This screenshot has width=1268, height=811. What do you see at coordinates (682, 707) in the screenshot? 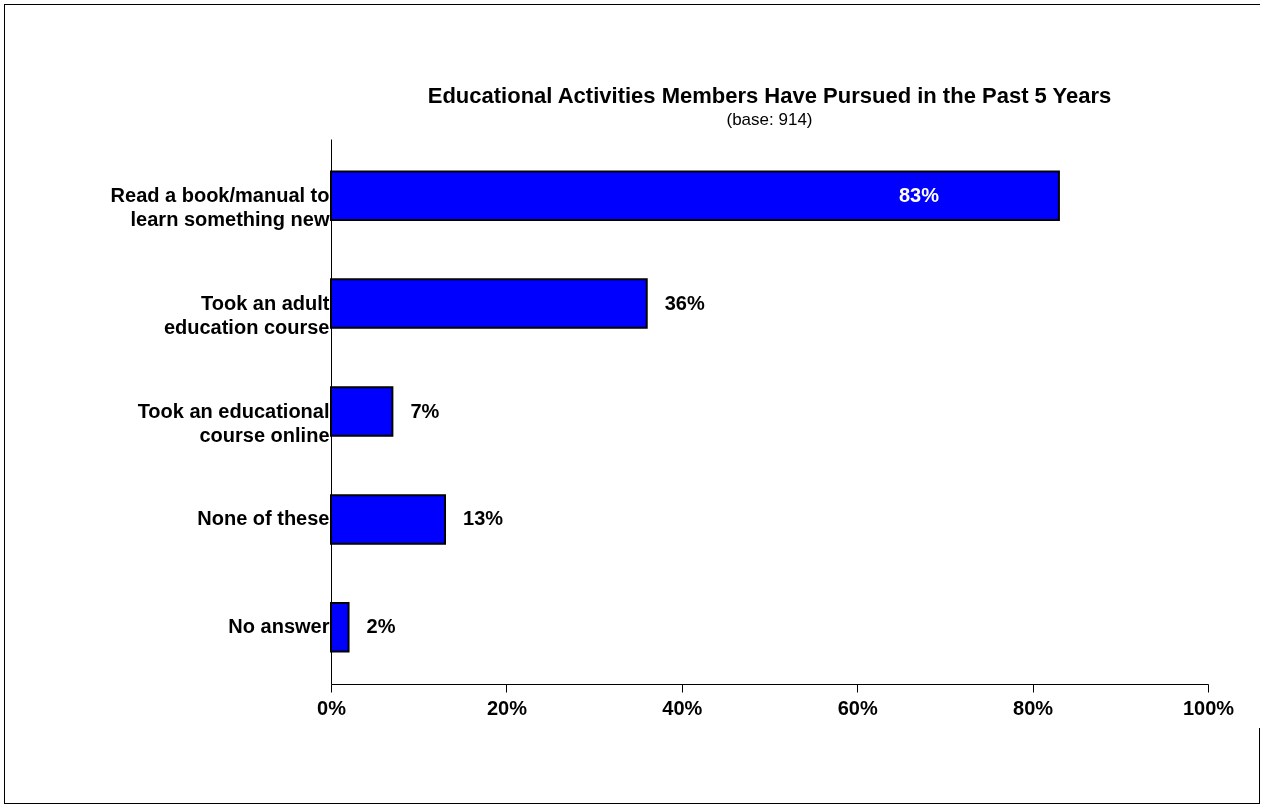
I see `x-tick-label: 40%` at bounding box center [682, 707].